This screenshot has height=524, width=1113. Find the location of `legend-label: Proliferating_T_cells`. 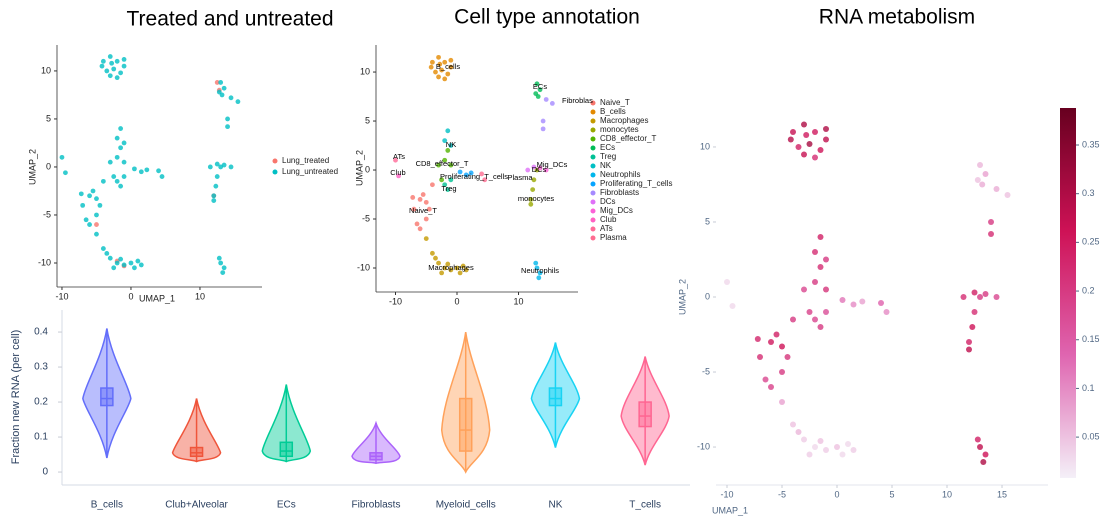

legend-label: Proliferating_T_cells is located at coordinates (636, 183).